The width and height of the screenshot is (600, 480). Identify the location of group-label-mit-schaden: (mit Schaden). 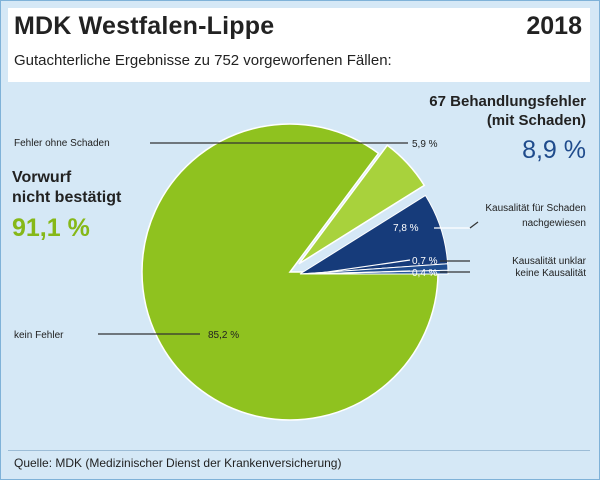
(536, 120).